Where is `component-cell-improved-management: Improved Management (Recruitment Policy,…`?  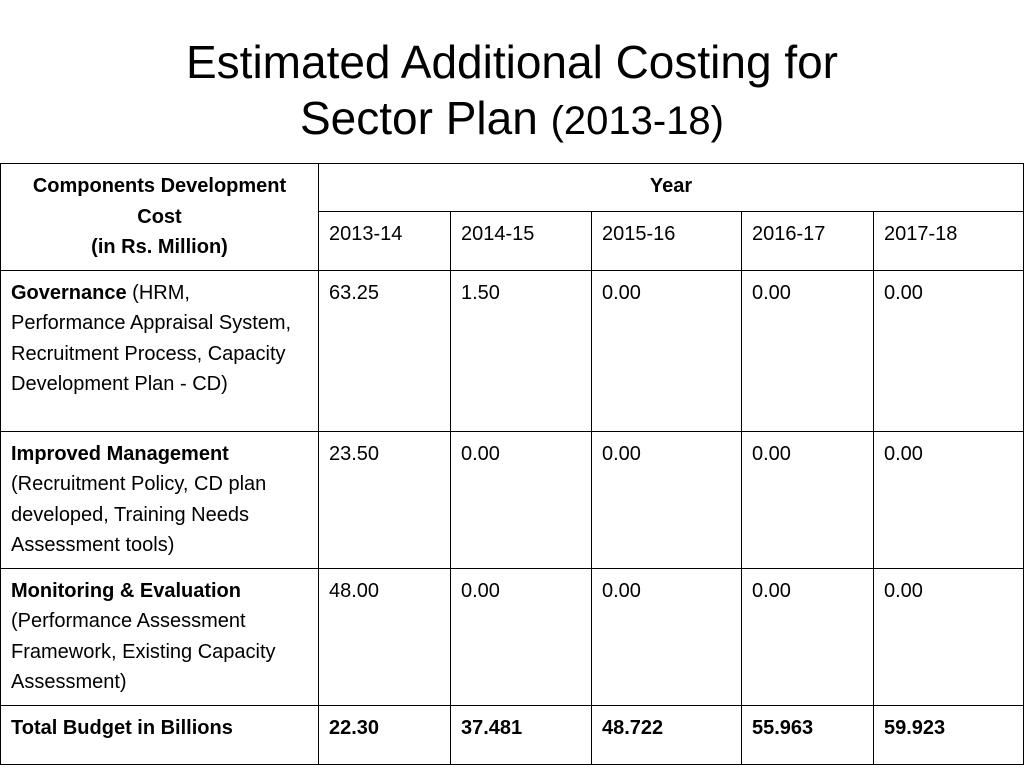
component-cell-improved-management: Improved Management (Recruitment Policy,… is located at coordinates (159, 499).